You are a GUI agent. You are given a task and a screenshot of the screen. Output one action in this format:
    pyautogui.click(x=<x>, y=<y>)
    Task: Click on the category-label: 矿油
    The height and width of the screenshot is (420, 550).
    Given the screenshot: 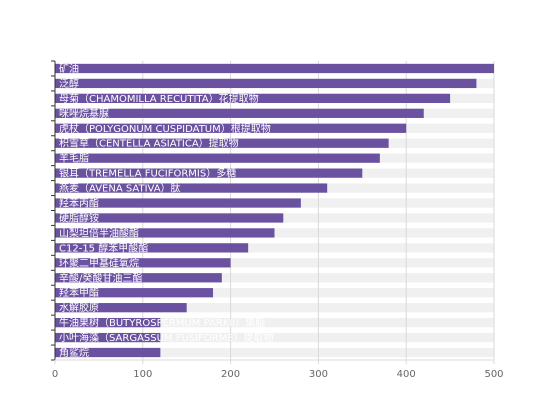 What is the action you would take?
    pyautogui.click(x=69, y=68)
    